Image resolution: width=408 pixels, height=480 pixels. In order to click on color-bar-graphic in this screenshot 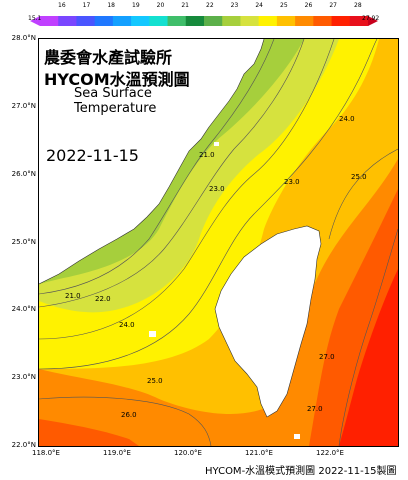, I will do `click(204, 21)`.